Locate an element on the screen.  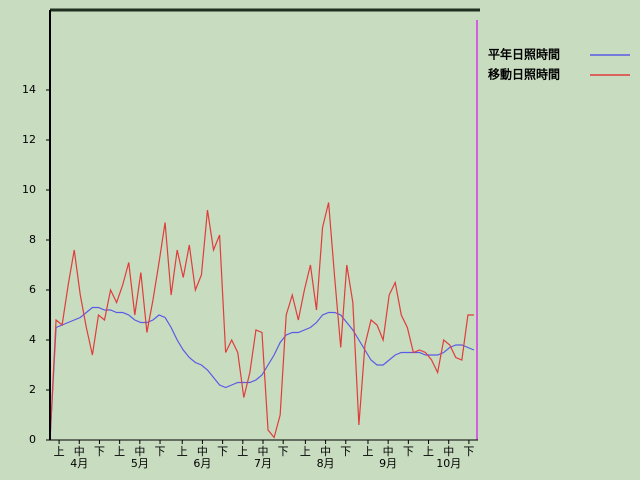
month-label: 5月 is located at coordinates (140, 463).